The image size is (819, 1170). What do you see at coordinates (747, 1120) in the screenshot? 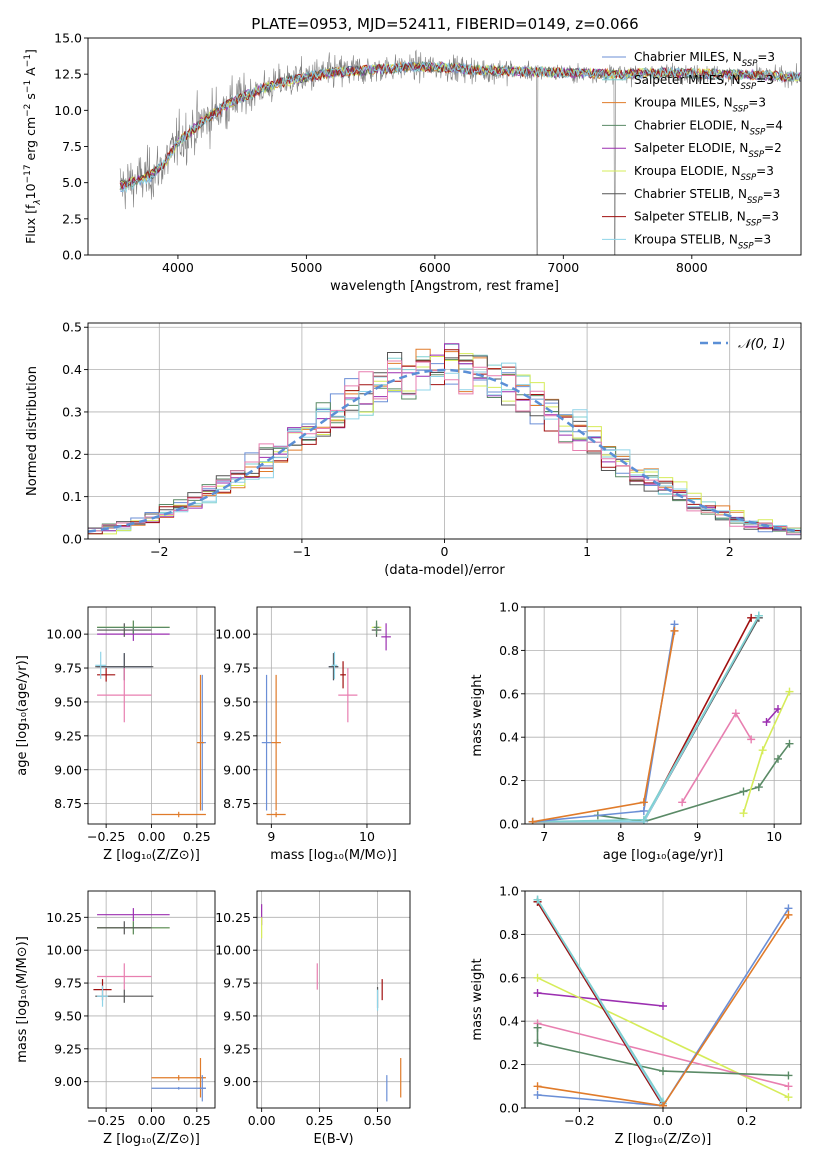
I see `x-tick-label: 0.2` at bounding box center [747, 1120].